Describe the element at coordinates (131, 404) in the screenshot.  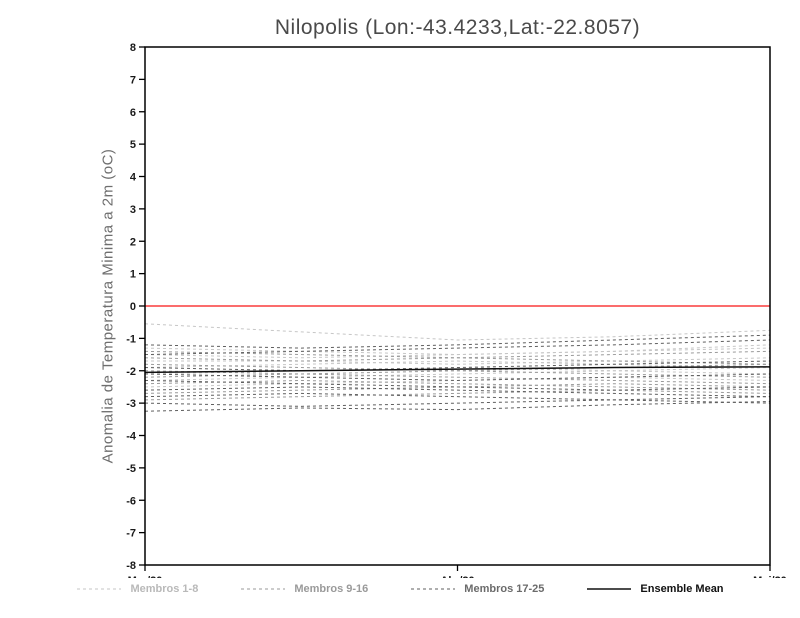
I see `y-tick-label: -3` at that location.